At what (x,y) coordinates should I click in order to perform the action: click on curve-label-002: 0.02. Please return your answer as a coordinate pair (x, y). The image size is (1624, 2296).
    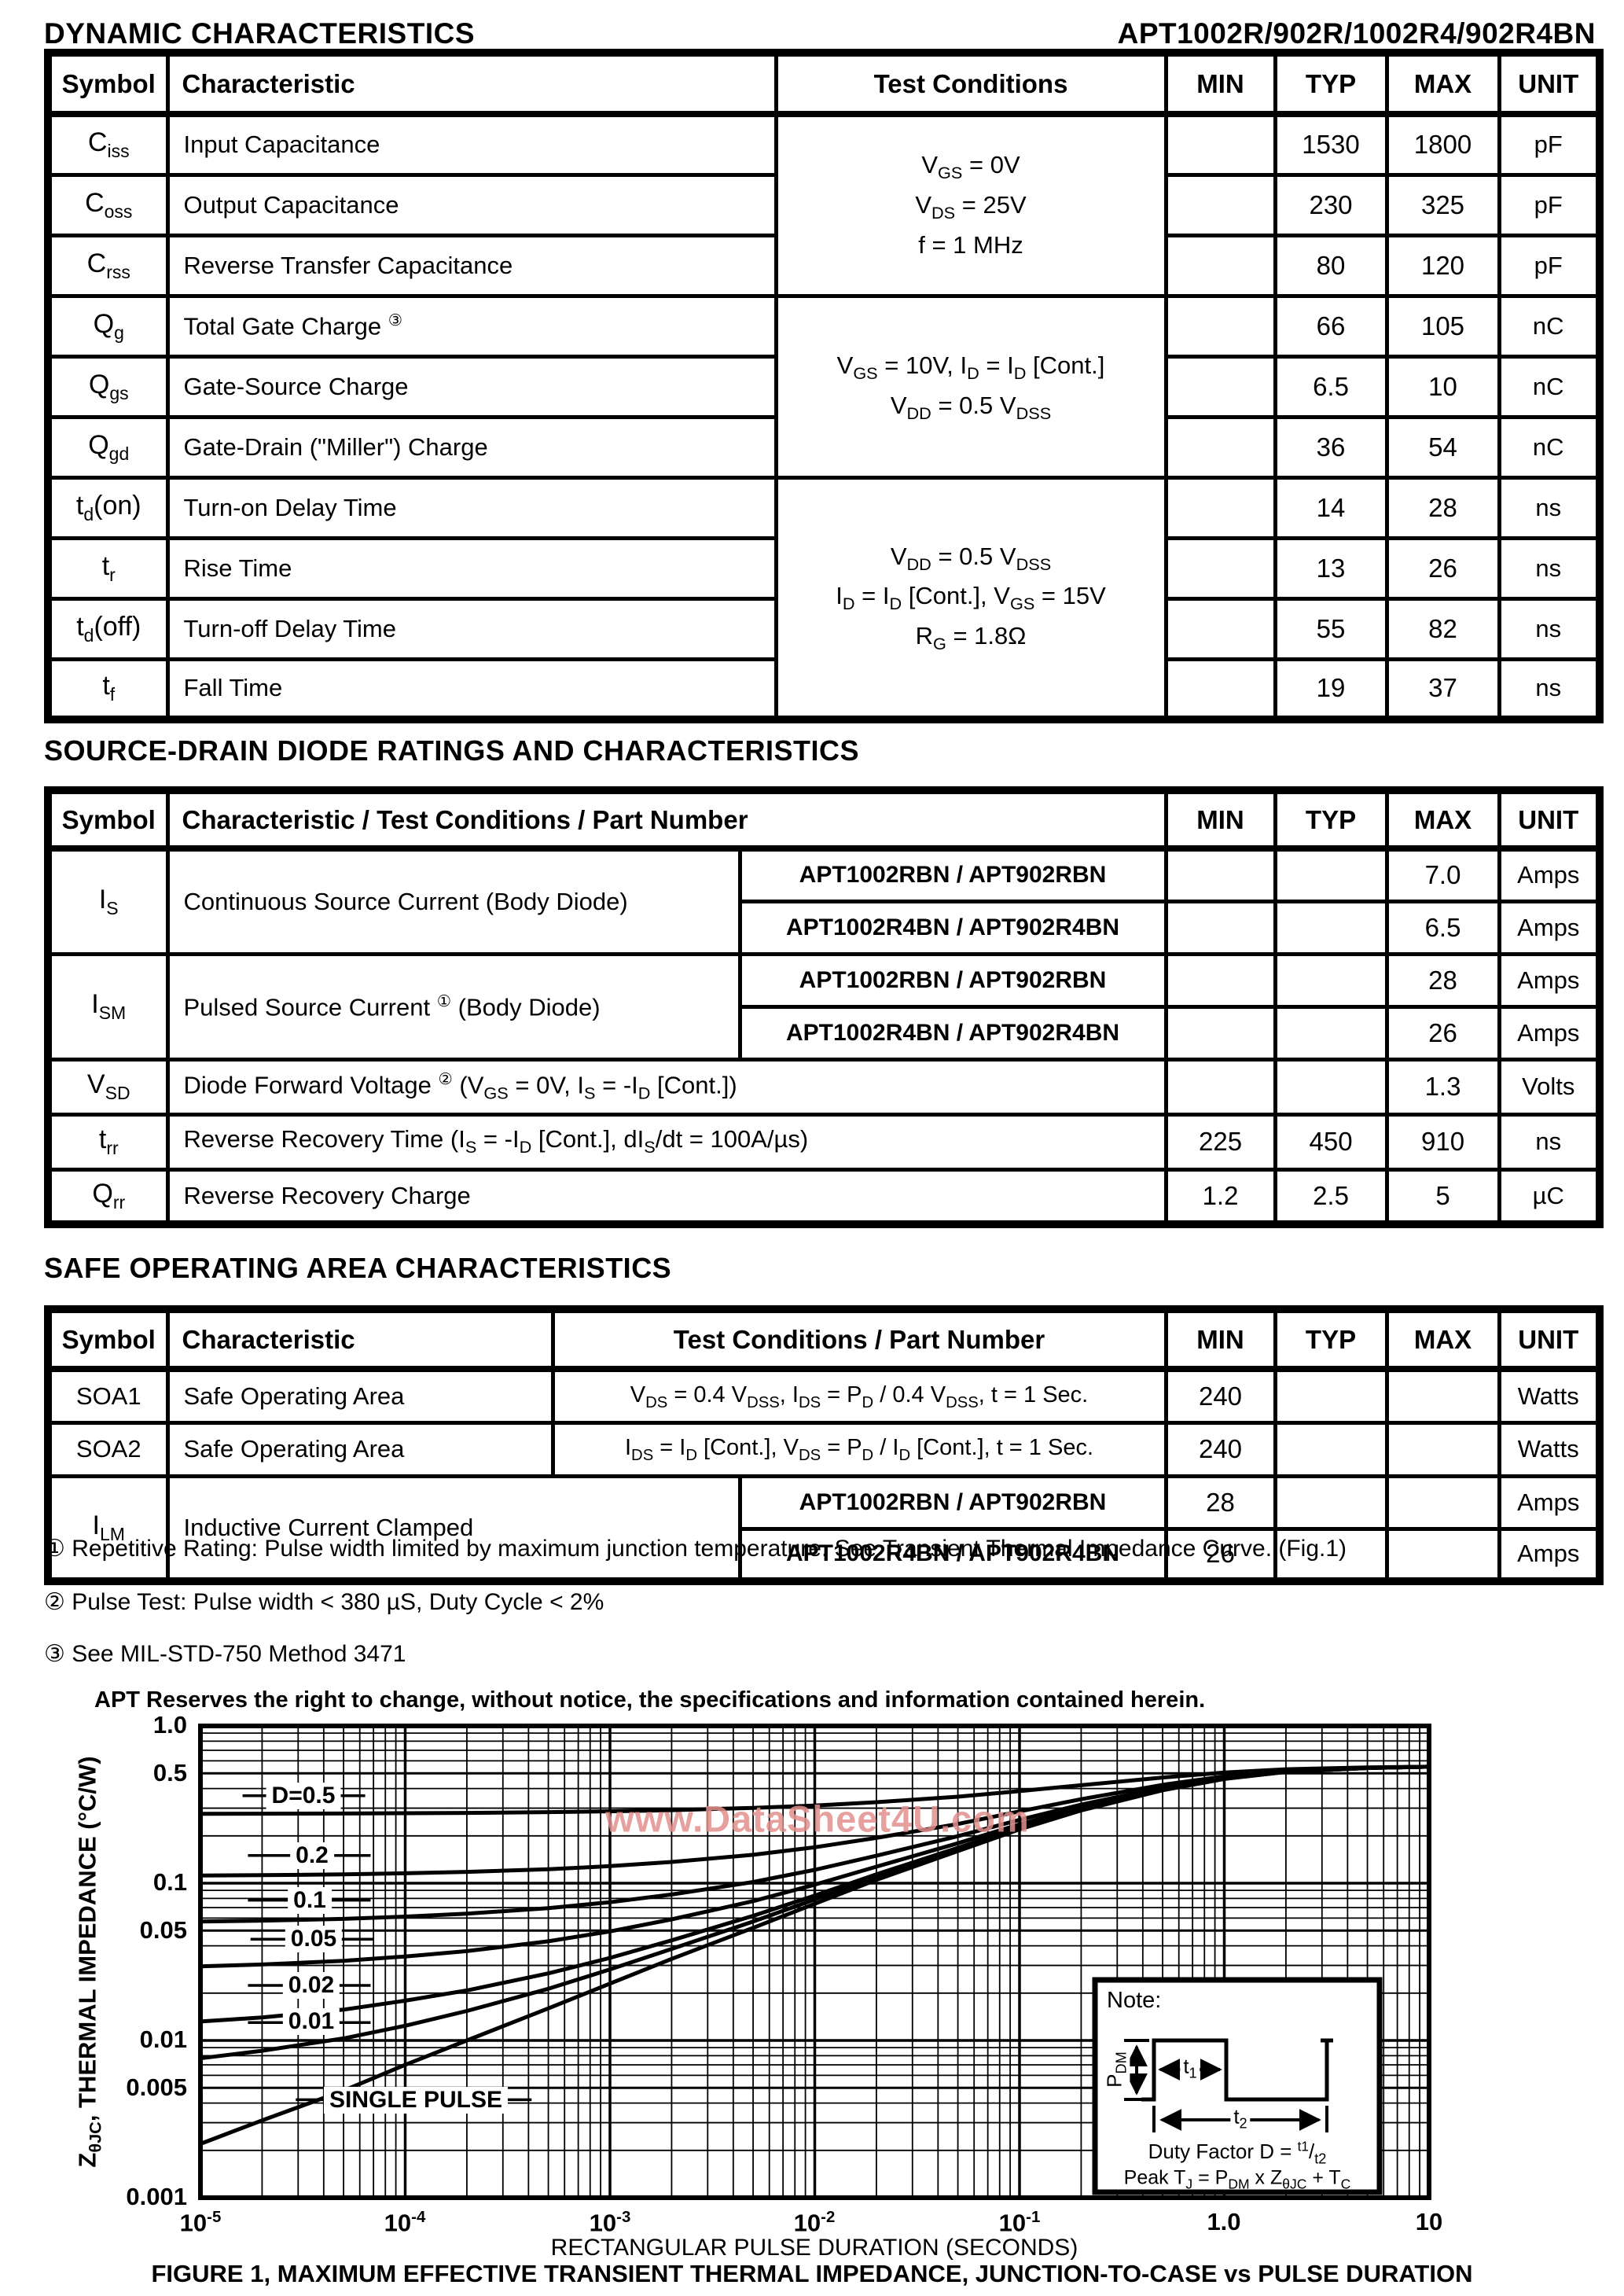
    Looking at the image, I should click on (311, 1985).